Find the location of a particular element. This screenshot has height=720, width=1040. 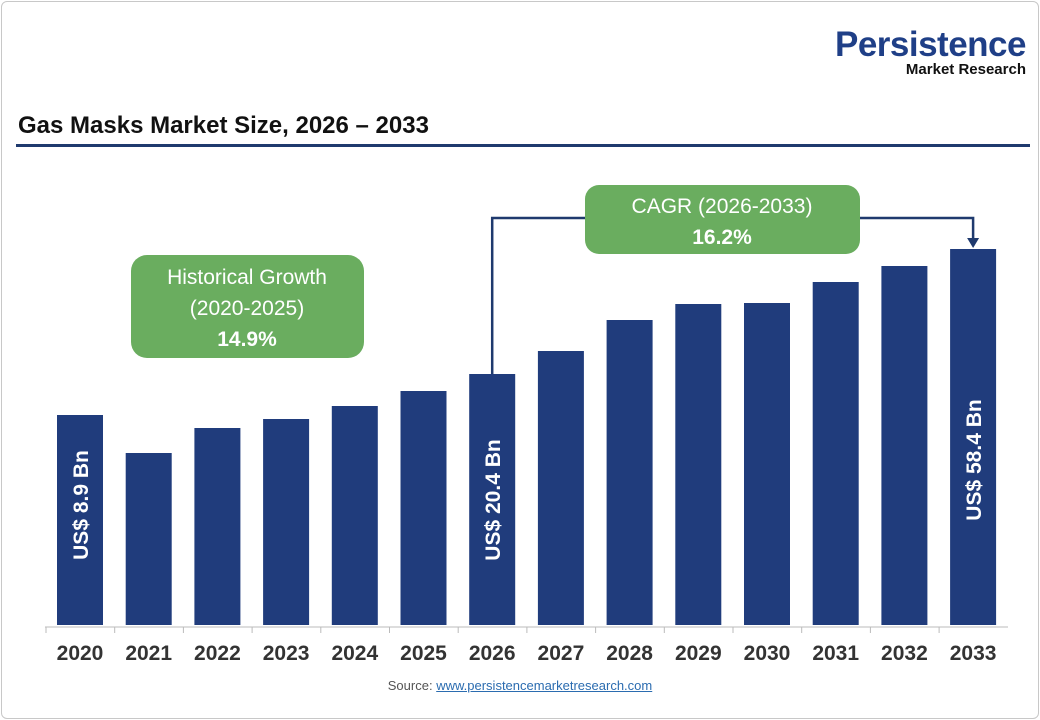

logo: Persistence Market Research is located at coordinates (930, 51).